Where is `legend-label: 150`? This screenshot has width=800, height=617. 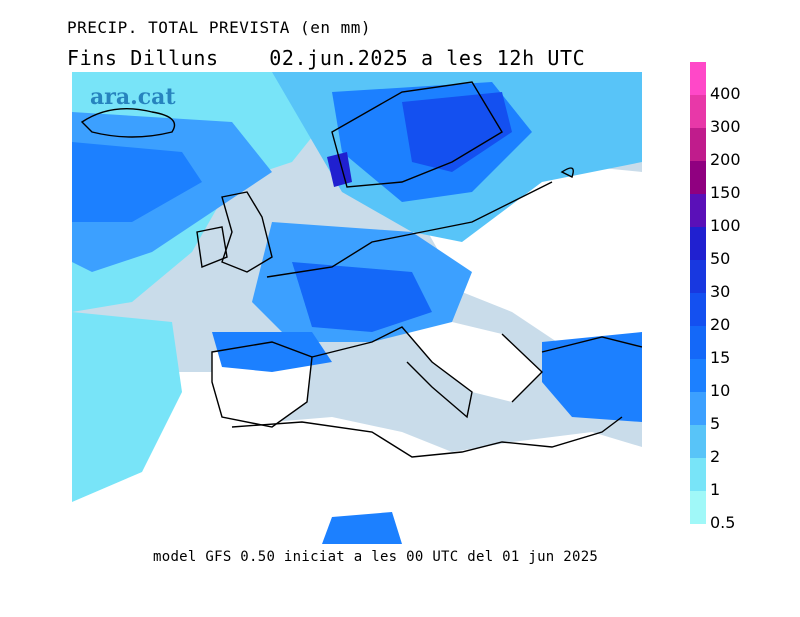
legend-label: 150 is located at coordinates (725, 192).